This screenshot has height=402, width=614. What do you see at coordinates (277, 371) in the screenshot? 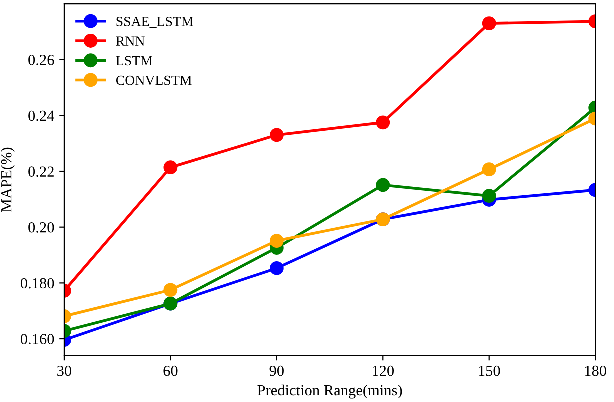
I see `x-tick-label: 90` at bounding box center [277, 371].